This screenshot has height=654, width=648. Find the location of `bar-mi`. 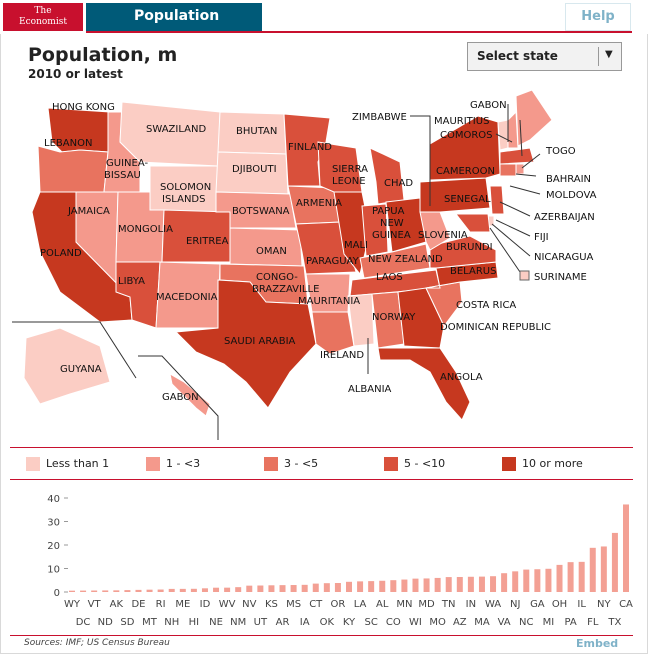

bar-mi is located at coordinates (548, 580).